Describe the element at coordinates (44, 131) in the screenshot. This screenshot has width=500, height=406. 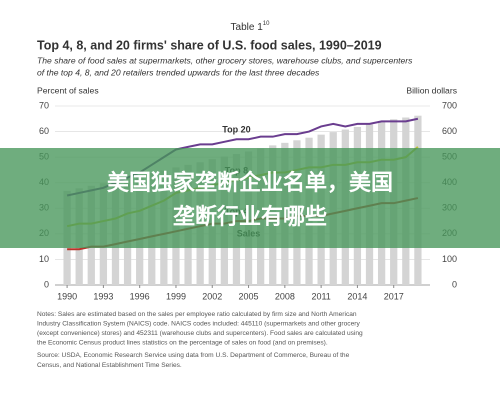
I see `y-tick-label: 60` at that location.